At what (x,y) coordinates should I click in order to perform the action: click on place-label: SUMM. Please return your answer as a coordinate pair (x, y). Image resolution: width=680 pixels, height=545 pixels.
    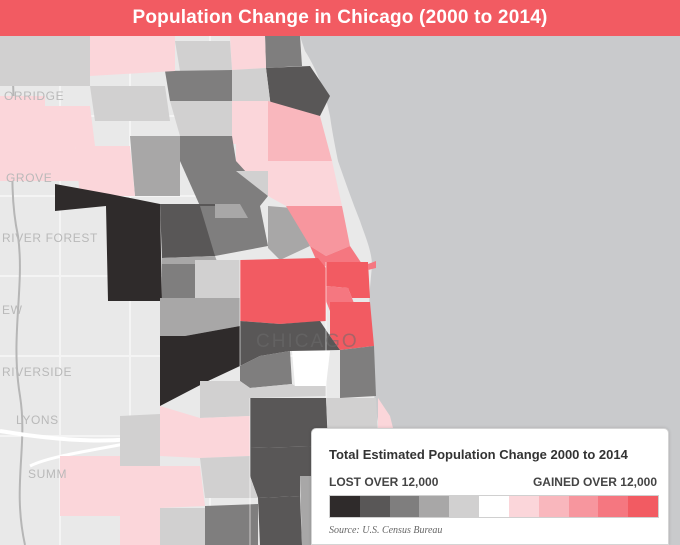
    Looking at the image, I should click on (47, 474).